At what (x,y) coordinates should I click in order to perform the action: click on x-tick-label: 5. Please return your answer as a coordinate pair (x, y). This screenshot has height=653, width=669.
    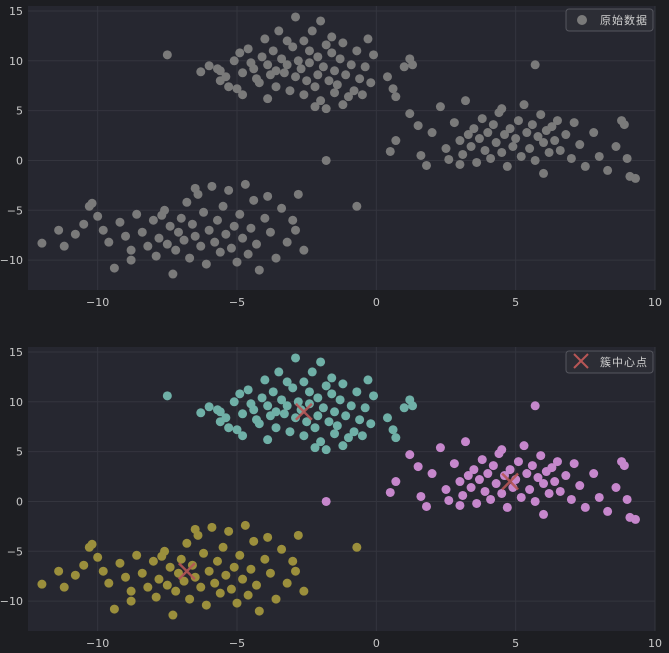
    Looking at the image, I should click on (515, 643).